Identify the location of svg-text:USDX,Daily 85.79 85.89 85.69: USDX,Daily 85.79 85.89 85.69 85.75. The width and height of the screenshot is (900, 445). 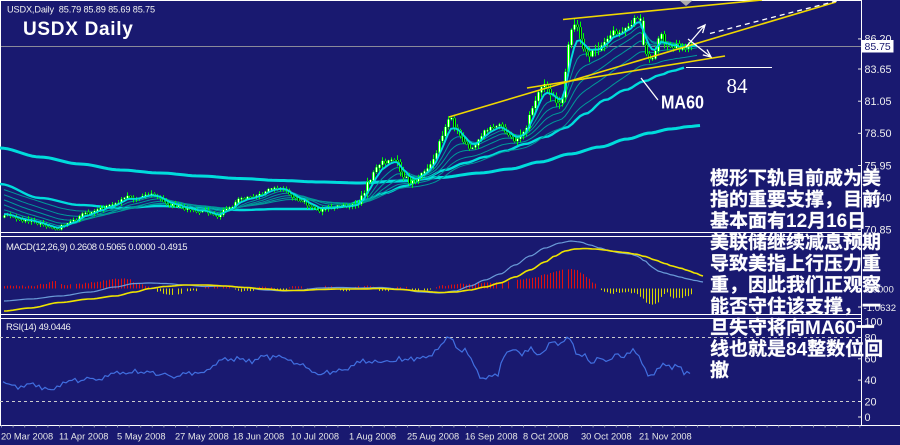
(81, 9).